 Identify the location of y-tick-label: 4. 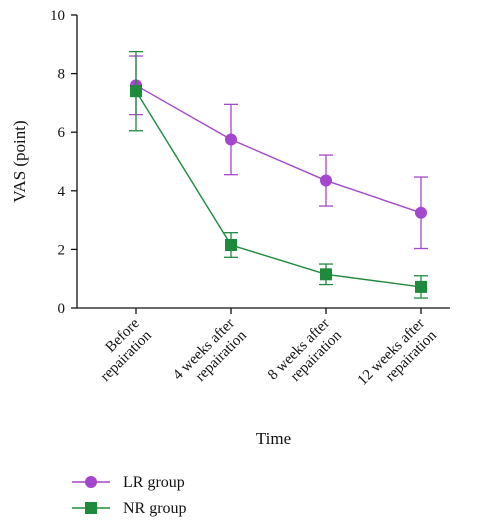
(62, 192).